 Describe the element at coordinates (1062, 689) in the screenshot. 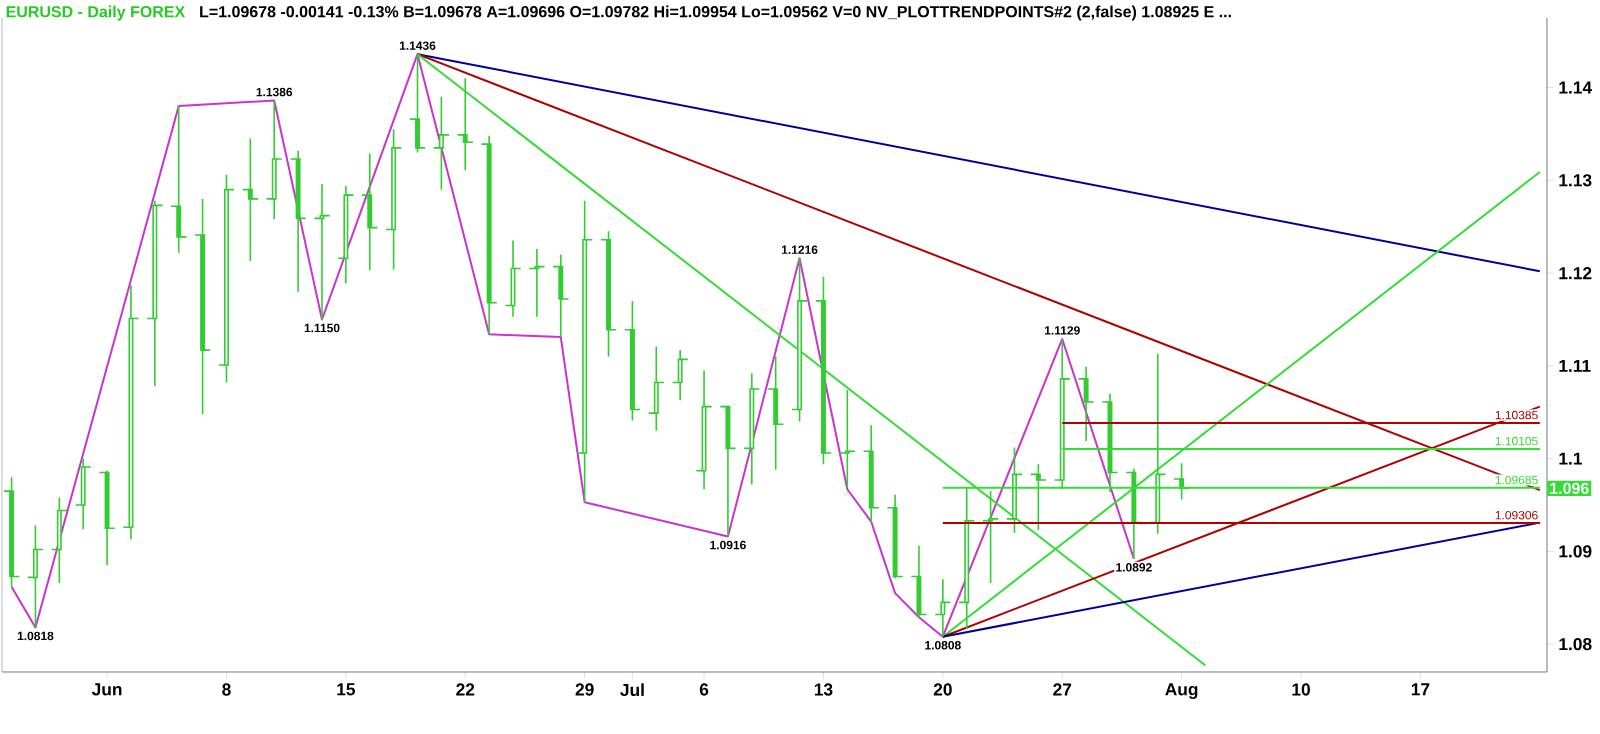

I see `x-tick-label: 27` at that location.